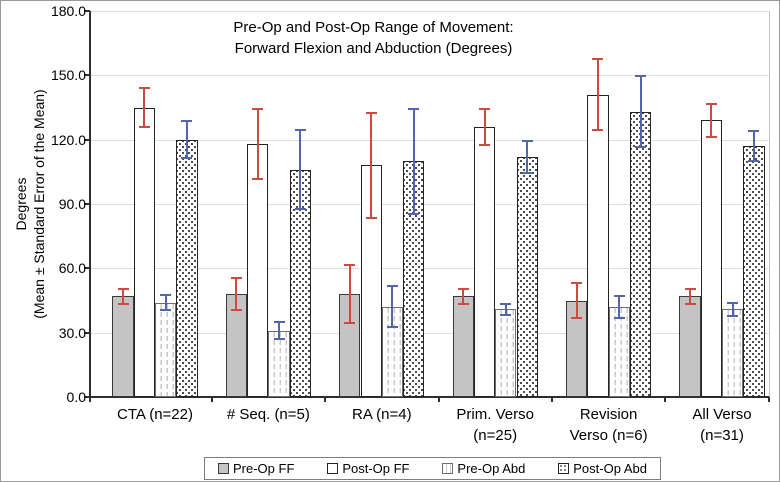  I want to click on chart-title-line1: Pre-Op and Post-Op Range of Movement:, so click(373, 27).